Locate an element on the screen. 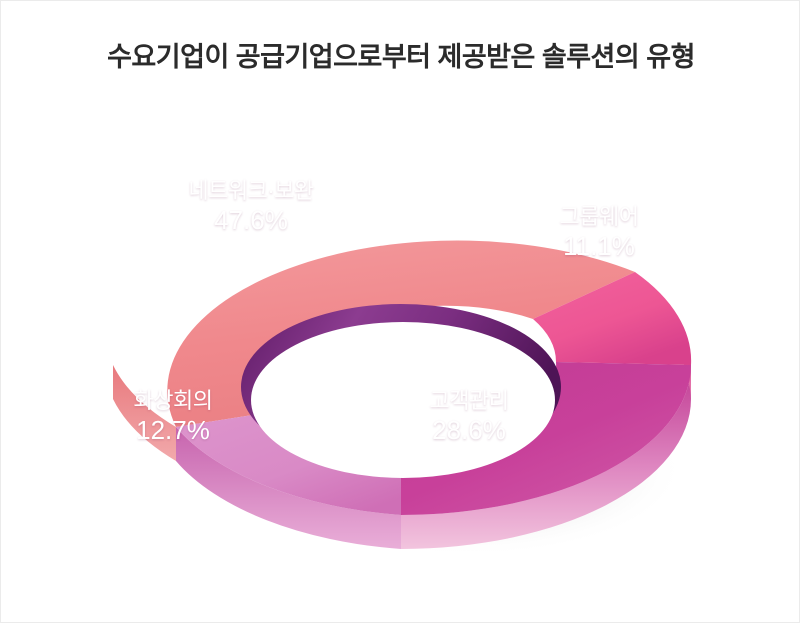 This screenshot has height=623, width=800. slice-groupware is located at coordinates (612, 318).